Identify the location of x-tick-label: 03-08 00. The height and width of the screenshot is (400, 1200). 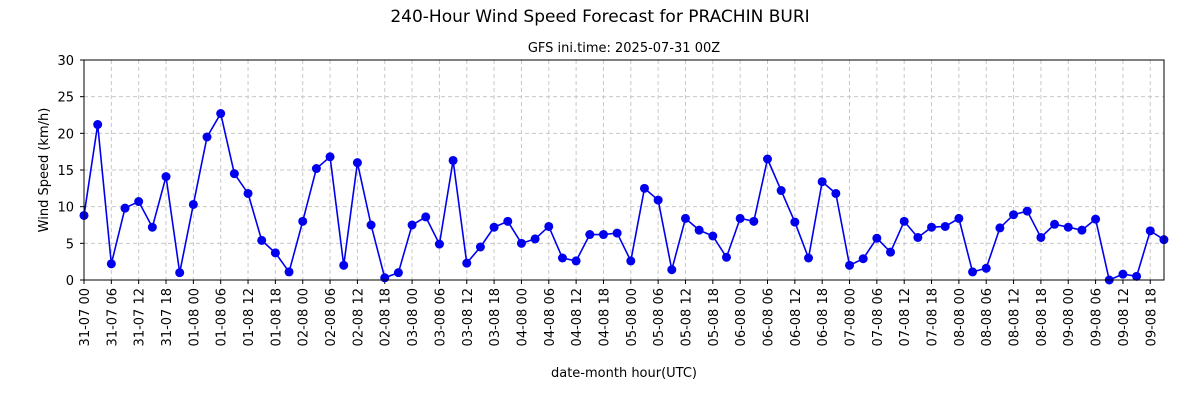
(413, 317).